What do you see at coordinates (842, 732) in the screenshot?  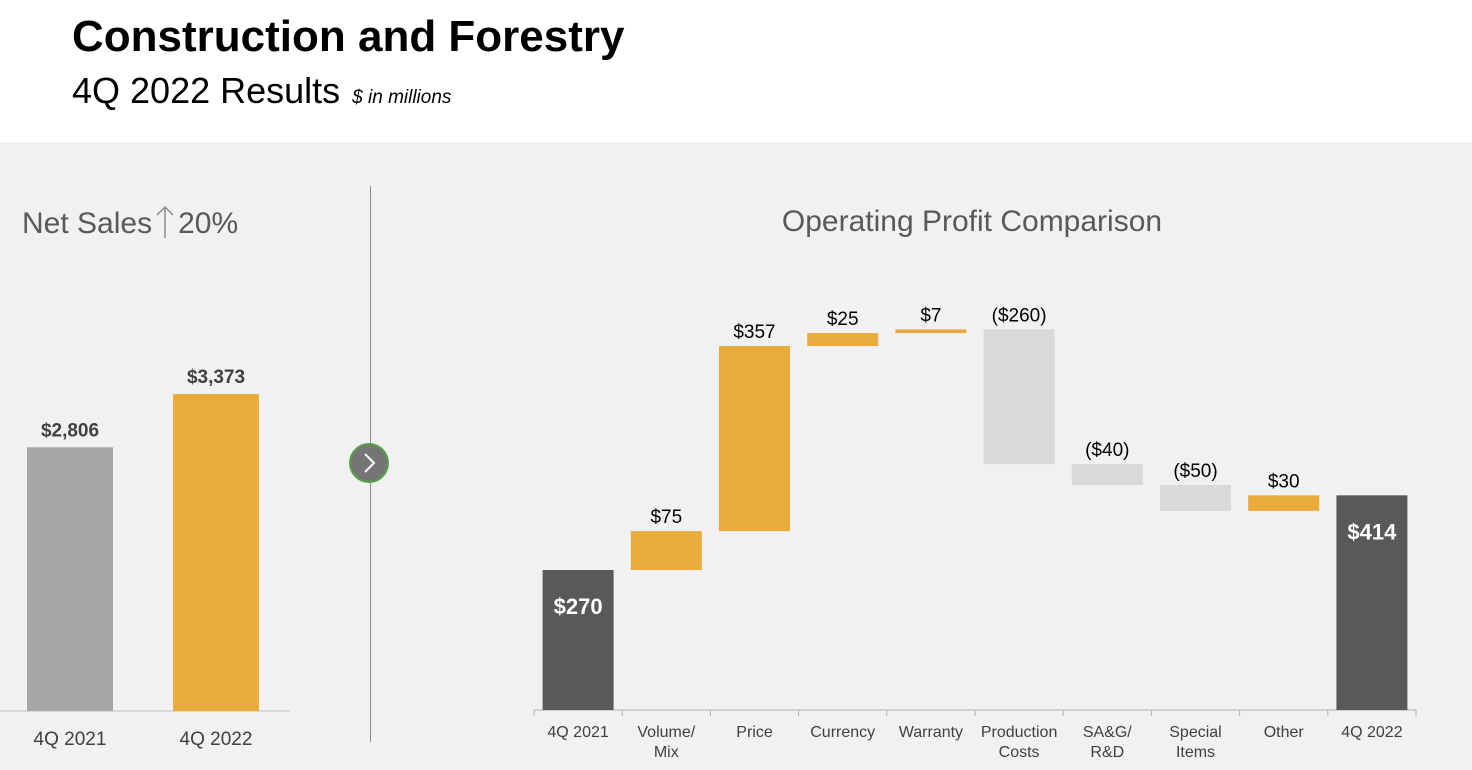 I see `waterfall-category-label: Currency` at bounding box center [842, 732].